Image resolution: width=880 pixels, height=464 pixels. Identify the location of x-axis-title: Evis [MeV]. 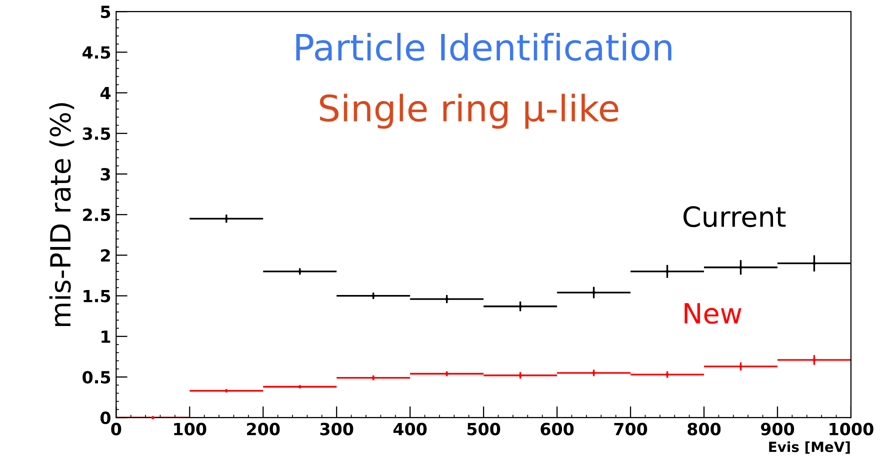
(809, 447).